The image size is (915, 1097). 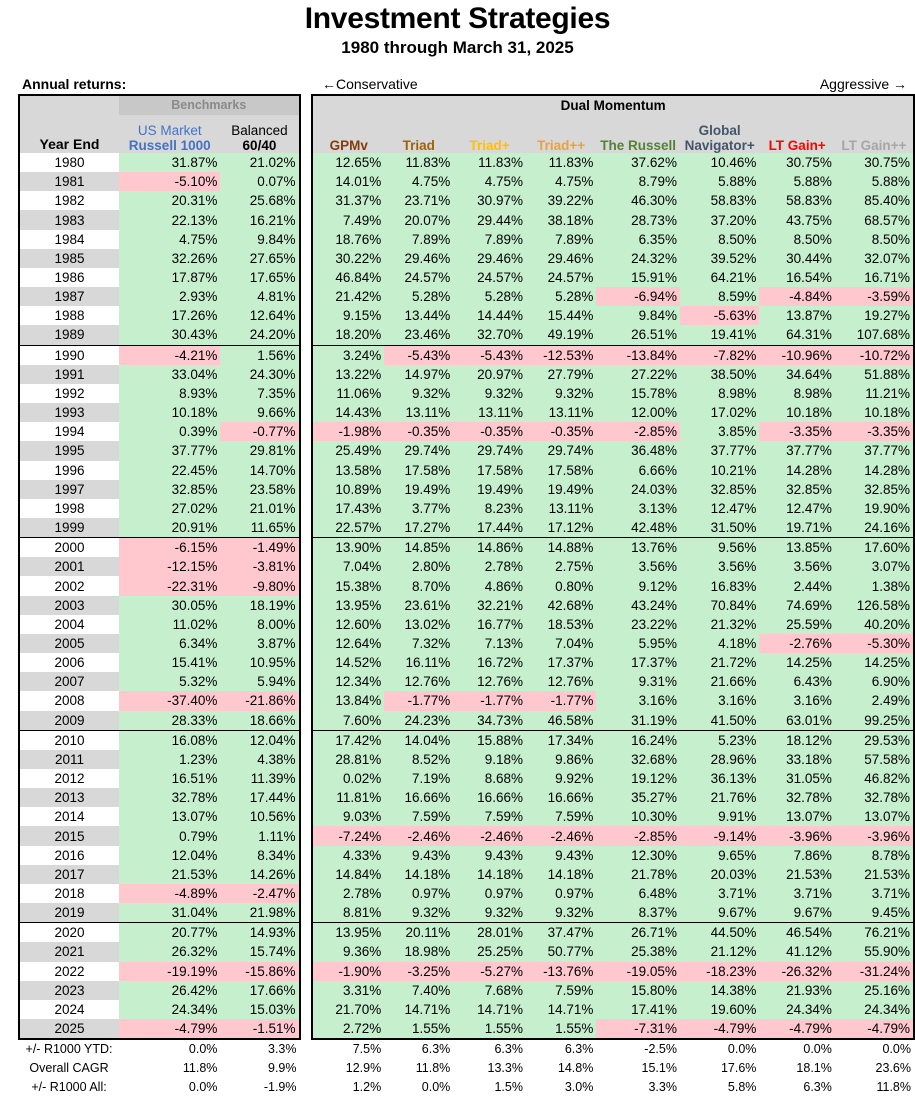 What do you see at coordinates (419, 701) in the screenshot?
I see `return-cell: -1.77%` at bounding box center [419, 701].